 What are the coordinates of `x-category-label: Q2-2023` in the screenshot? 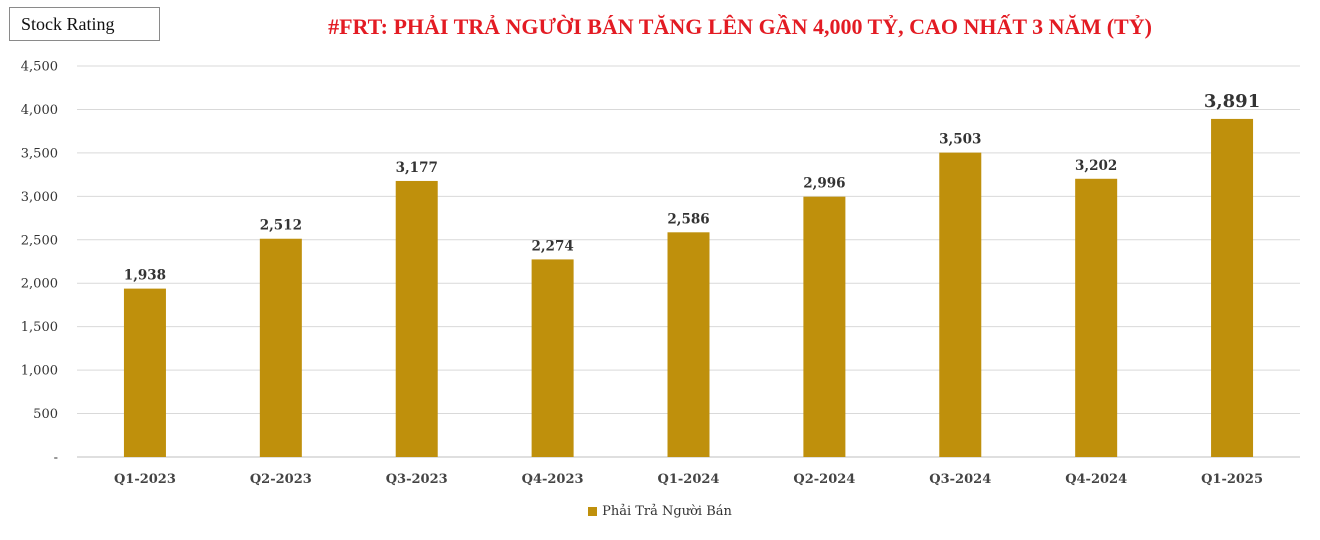 It's located at (281, 479).